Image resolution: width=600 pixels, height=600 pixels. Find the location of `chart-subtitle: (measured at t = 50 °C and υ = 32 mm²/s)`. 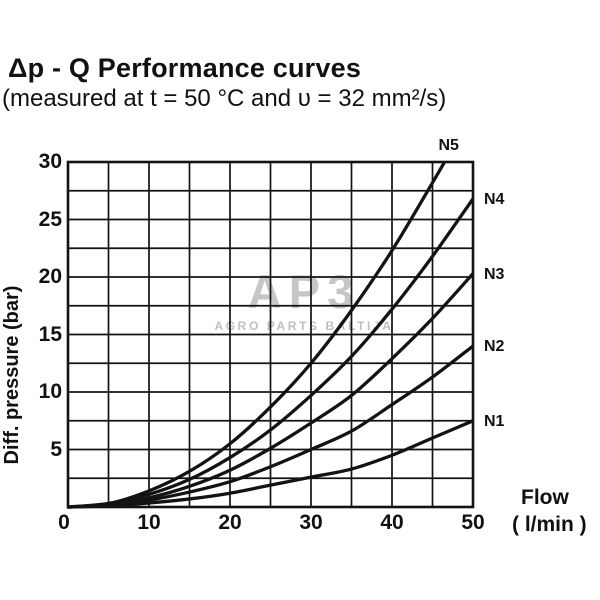

chart-subtitle: (measured at t = 50 °C and υ = 32 mm²/s) is located at coordinates (224, 98).